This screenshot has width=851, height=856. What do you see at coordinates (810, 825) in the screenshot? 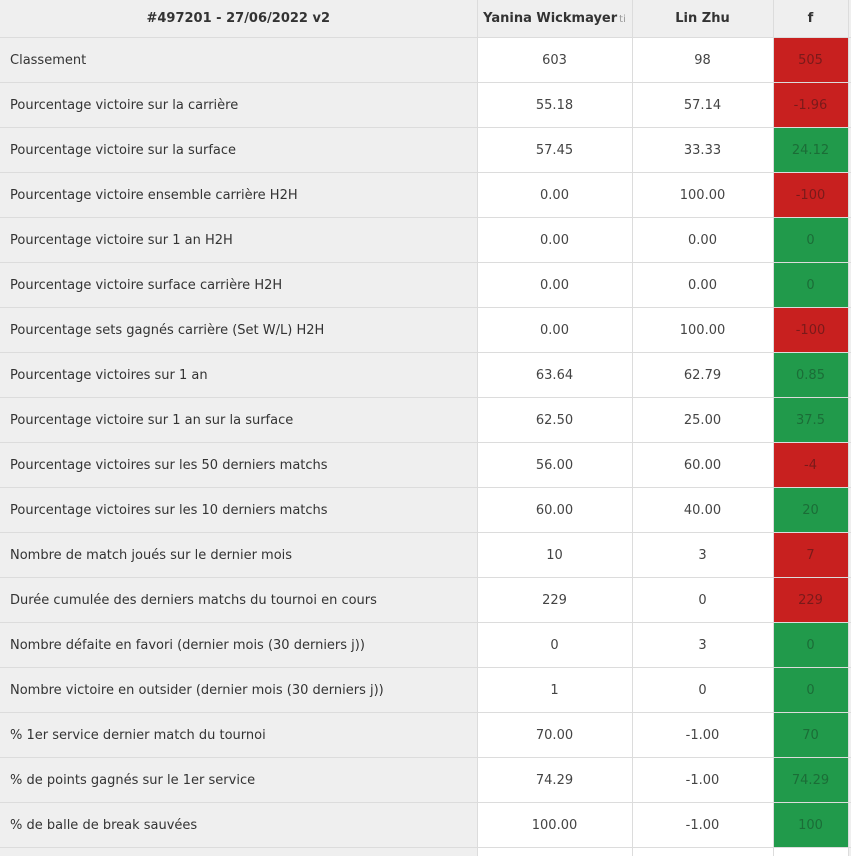
I see `diff-value: 100` at bounding box center [810, 825].